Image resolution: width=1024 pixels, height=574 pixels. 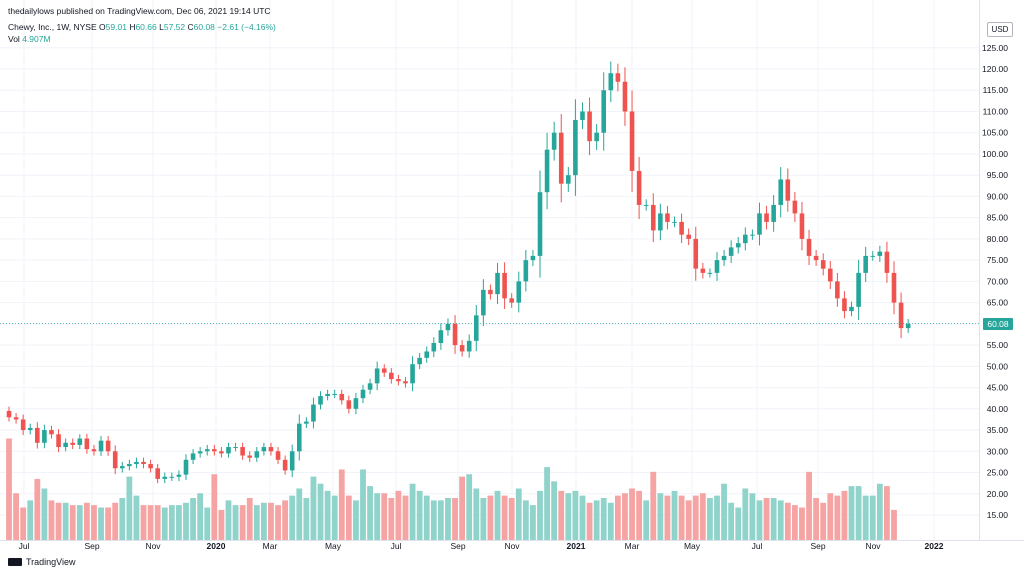 I want to click on tradingview-logo: TradingView, so click(x=42, y=562).